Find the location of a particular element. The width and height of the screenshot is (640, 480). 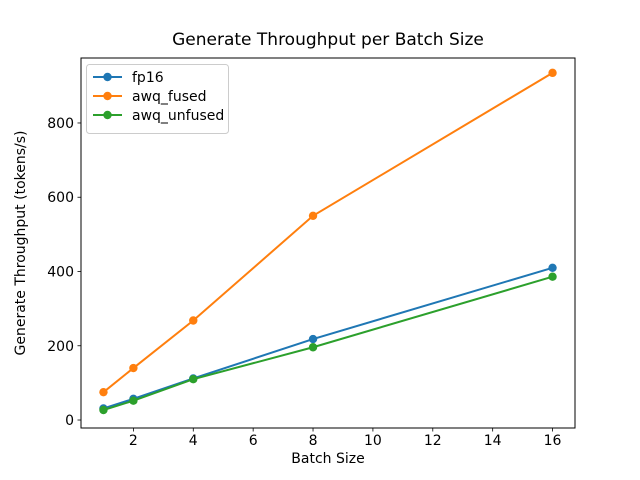

legend: fp16 awq_fused awq_unfused is located at coordinates (157, 99).